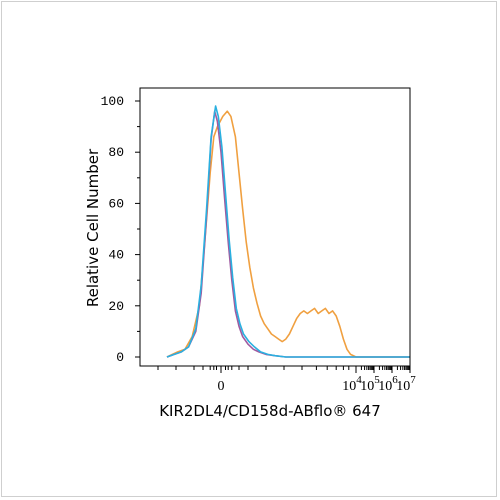  What do you see at coordinates (93, 227) in the screenshot?
I see `y-axis-label: Relative Cell Number` at bounding box center [93, 227].